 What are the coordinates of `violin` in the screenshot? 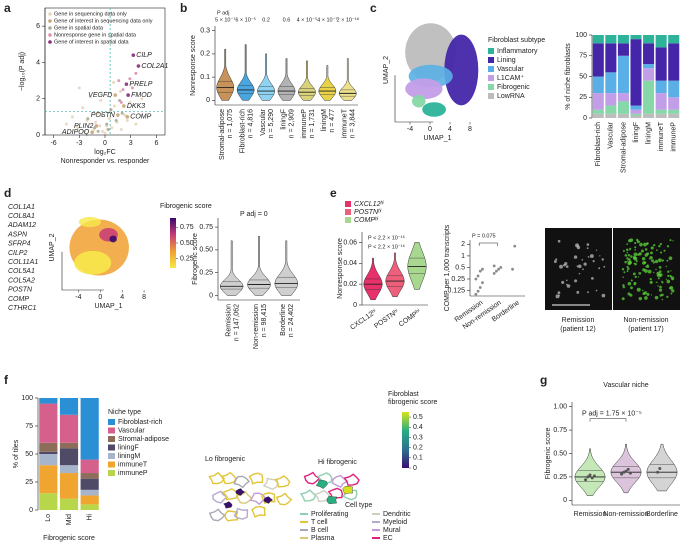 It's located at (662, 467).